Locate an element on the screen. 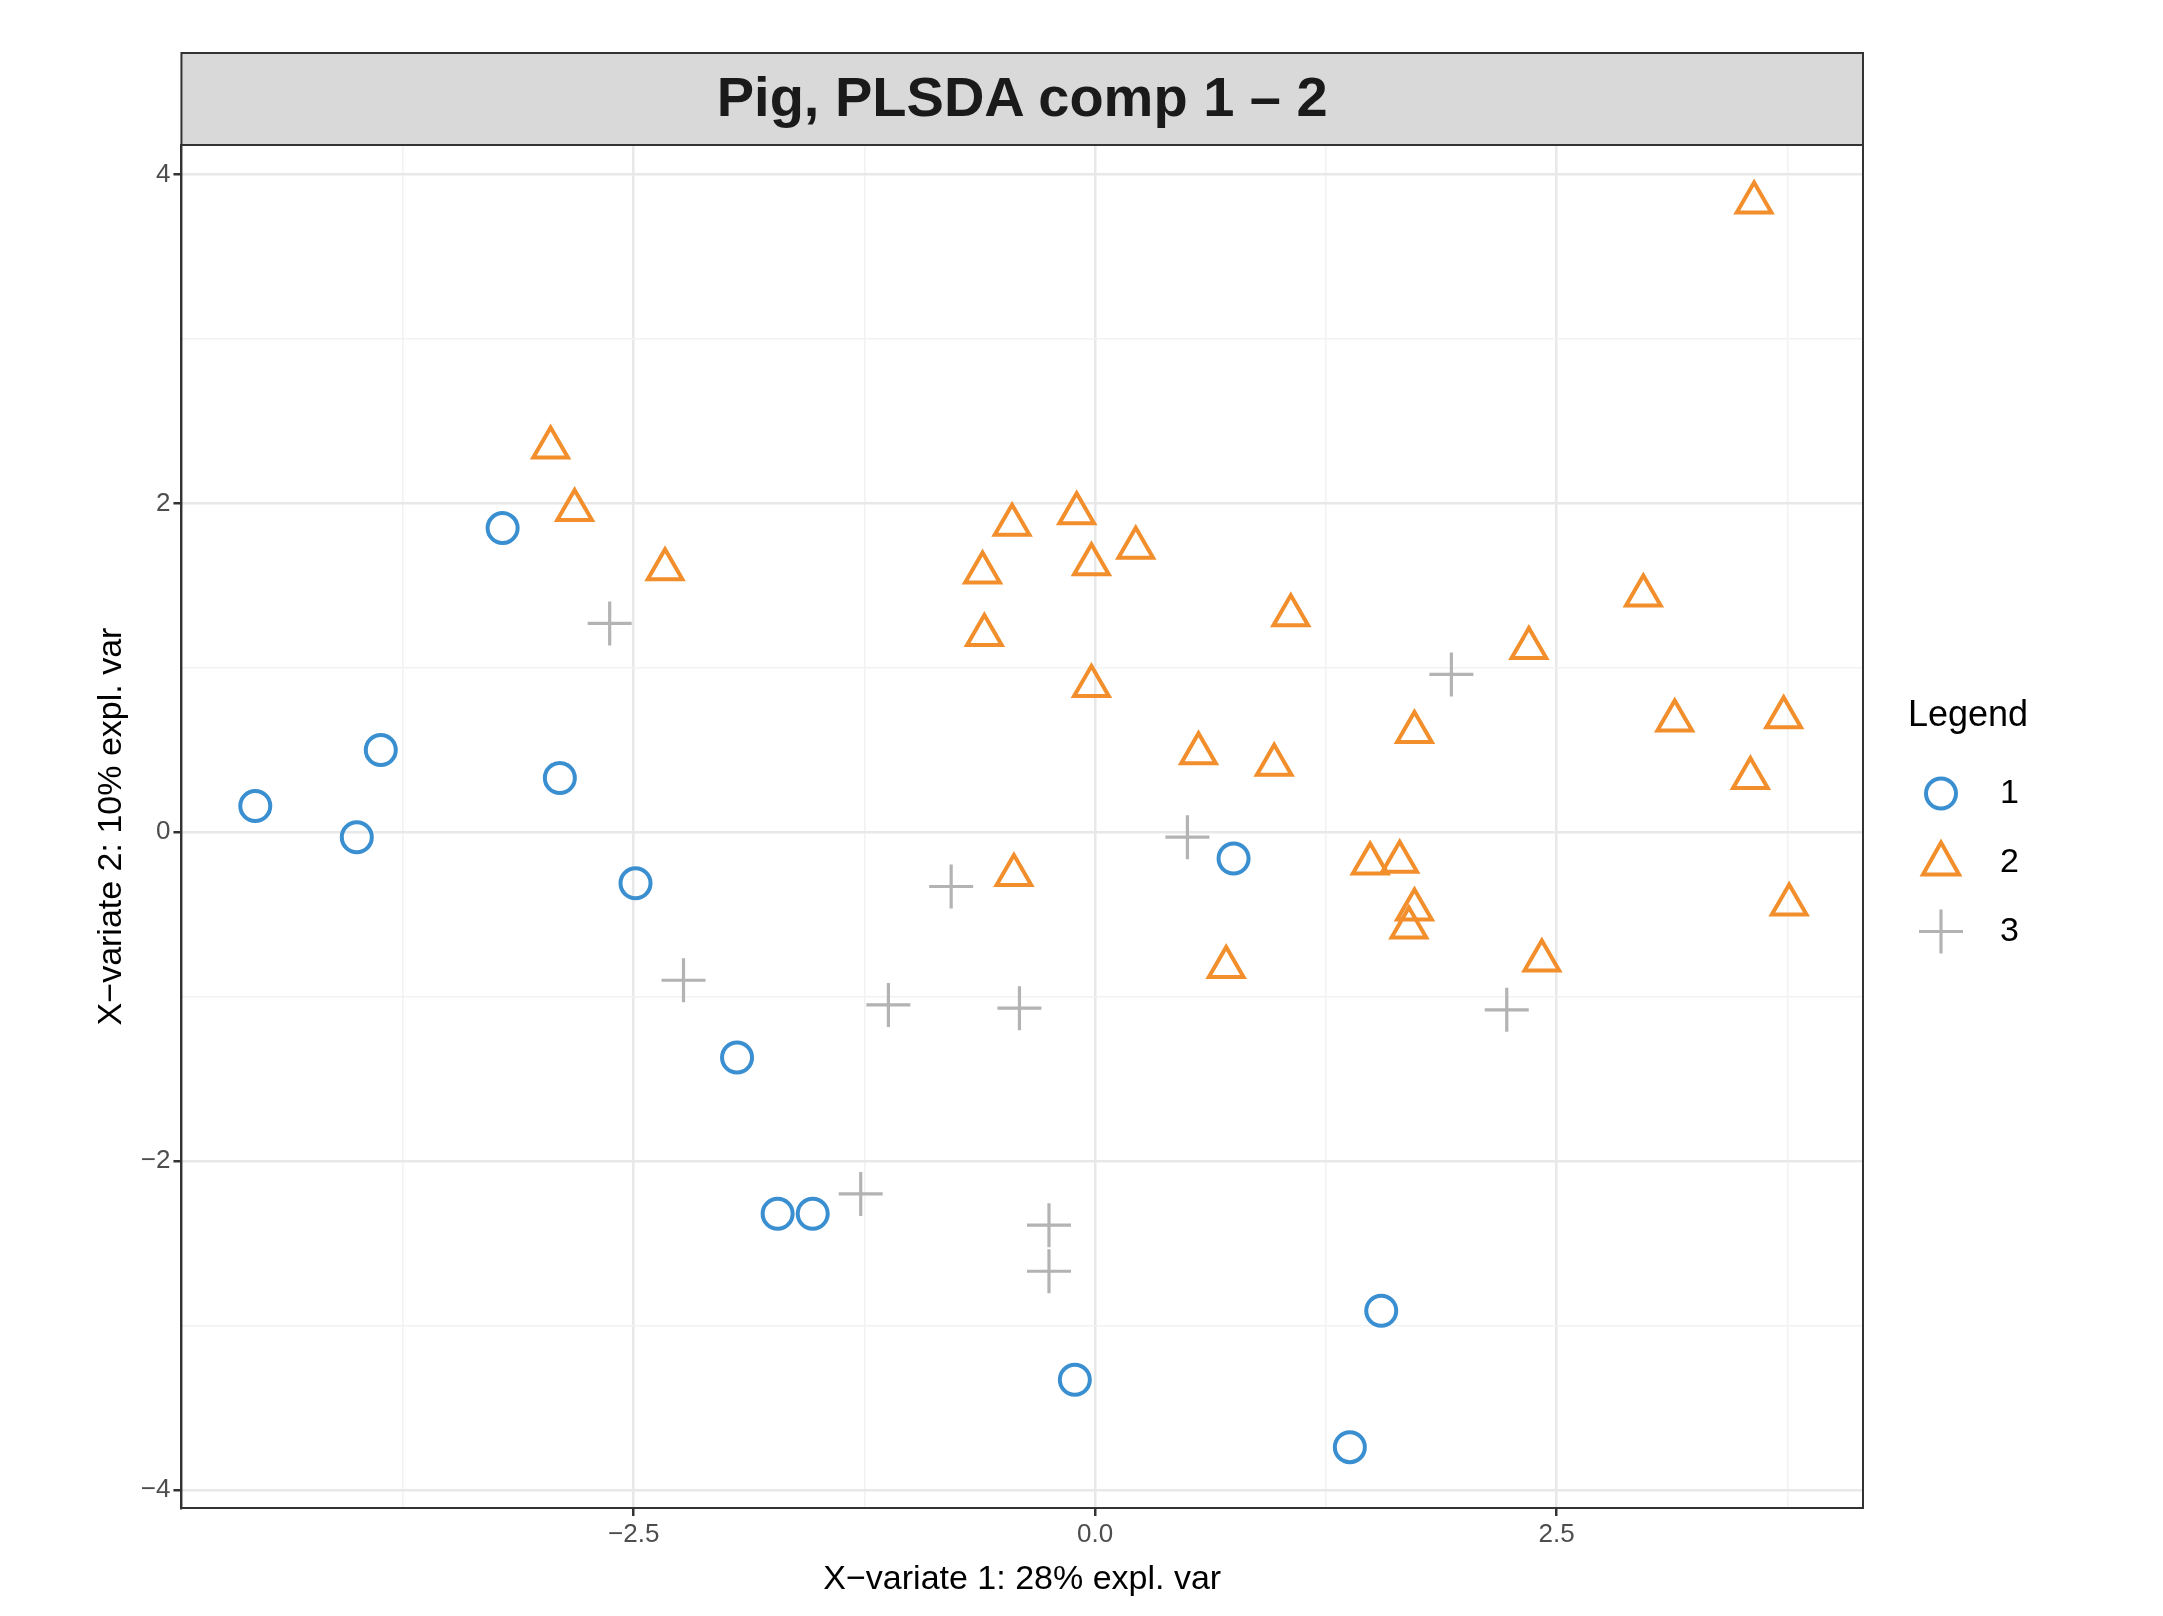  legend-label: 1 is located at coordinates (2009, 790).